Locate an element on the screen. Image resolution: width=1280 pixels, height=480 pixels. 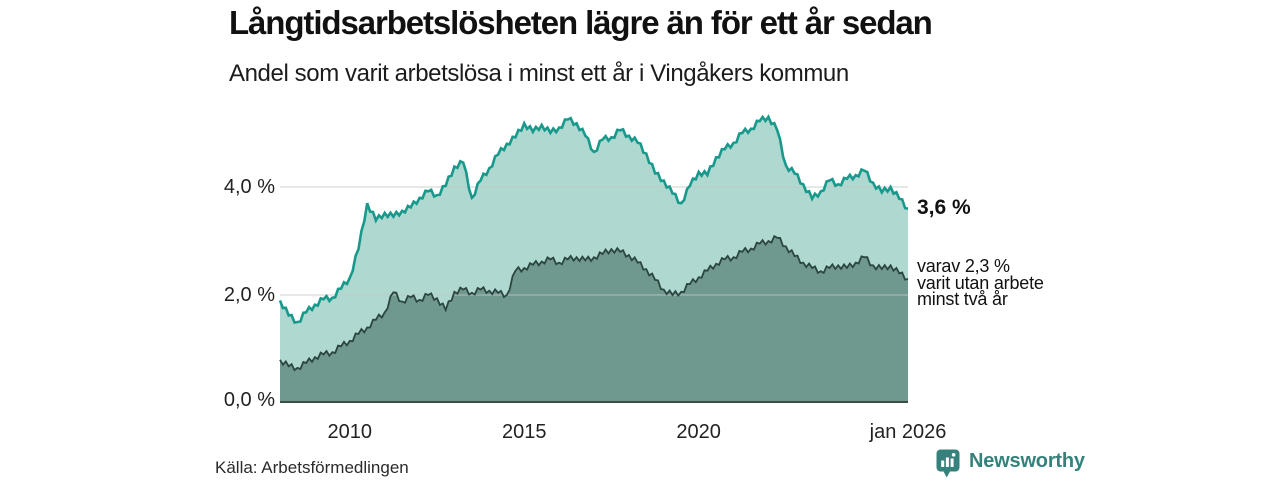
x-tick-label: 2010 is located at coordinates (350, 432).